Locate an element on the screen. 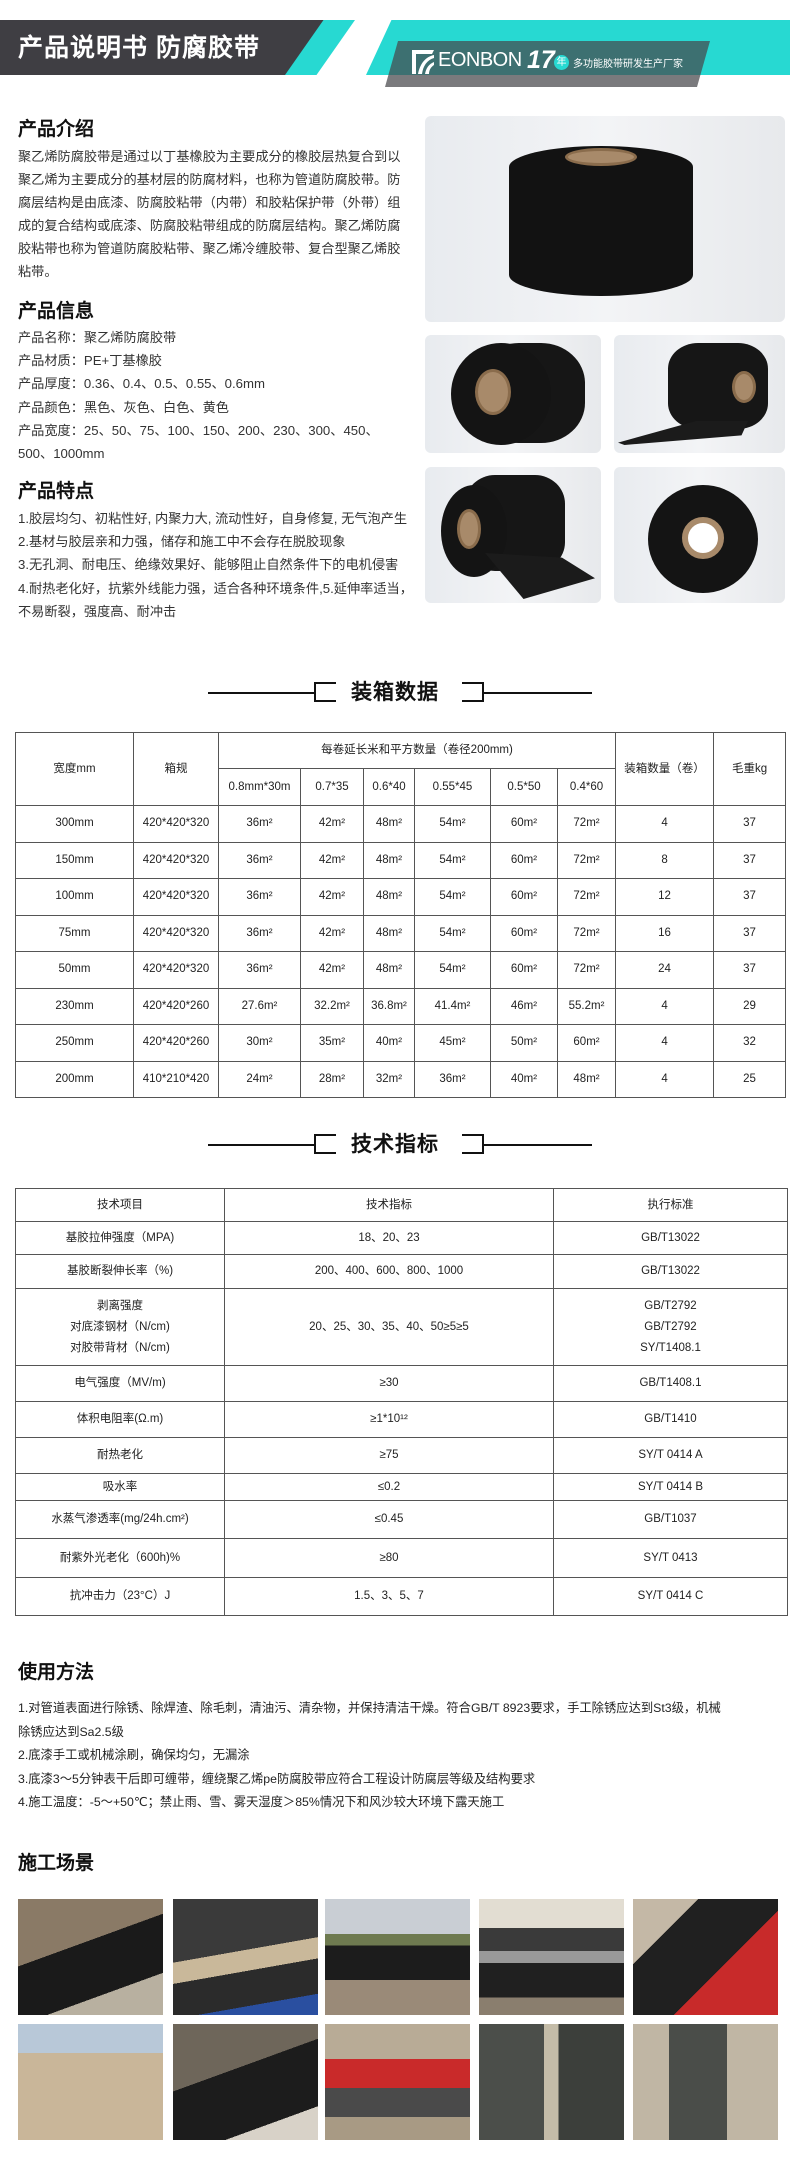  table-cell: ≥30 is located at coordinates (389, 1383).